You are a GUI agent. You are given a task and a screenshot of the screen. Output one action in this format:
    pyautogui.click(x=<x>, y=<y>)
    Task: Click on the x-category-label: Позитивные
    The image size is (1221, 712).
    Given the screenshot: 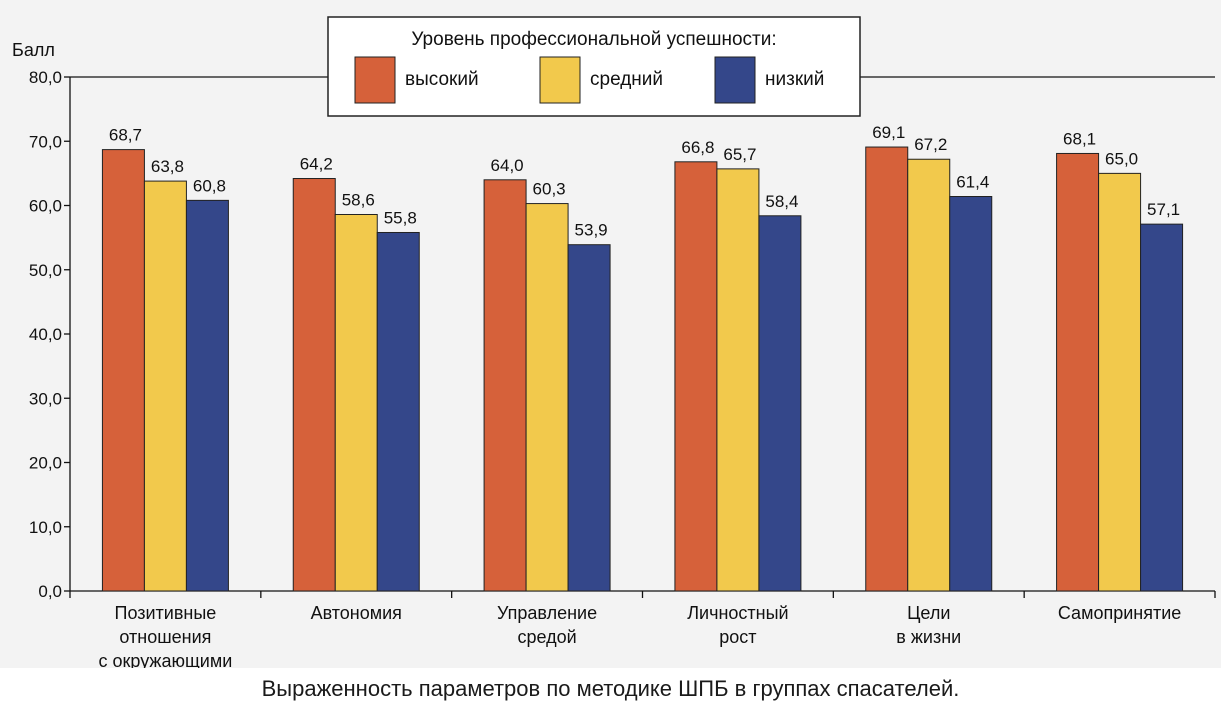 What is the action you would take?
    pyautogui.click(x=166, y=613)
    